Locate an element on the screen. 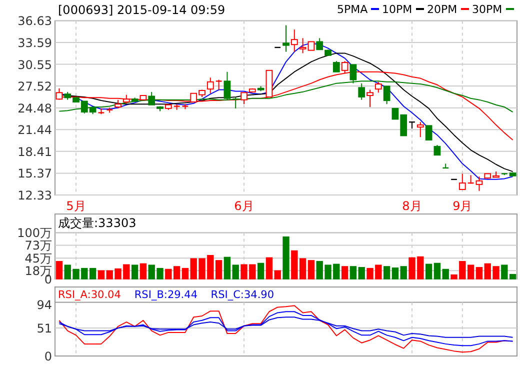  series-label: RSI_B:29.44 is located at coordinates (166, 295).